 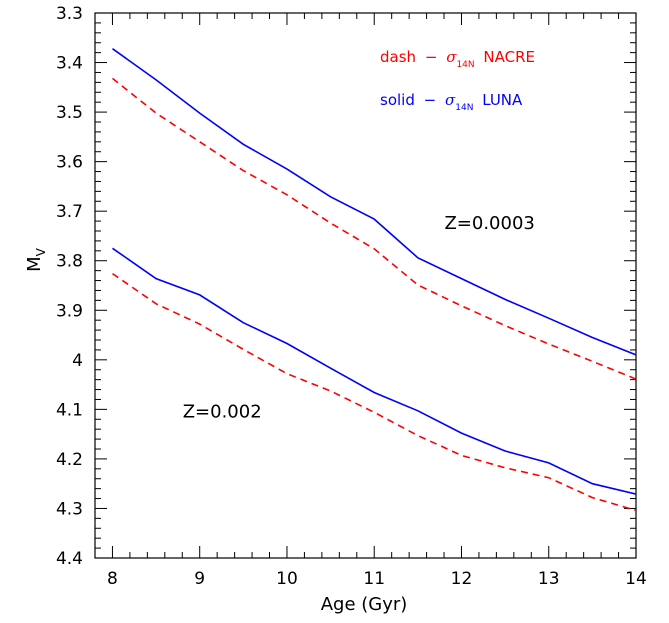 I want to click on y-tick-label: 3.9, so click(x=69, y=311).